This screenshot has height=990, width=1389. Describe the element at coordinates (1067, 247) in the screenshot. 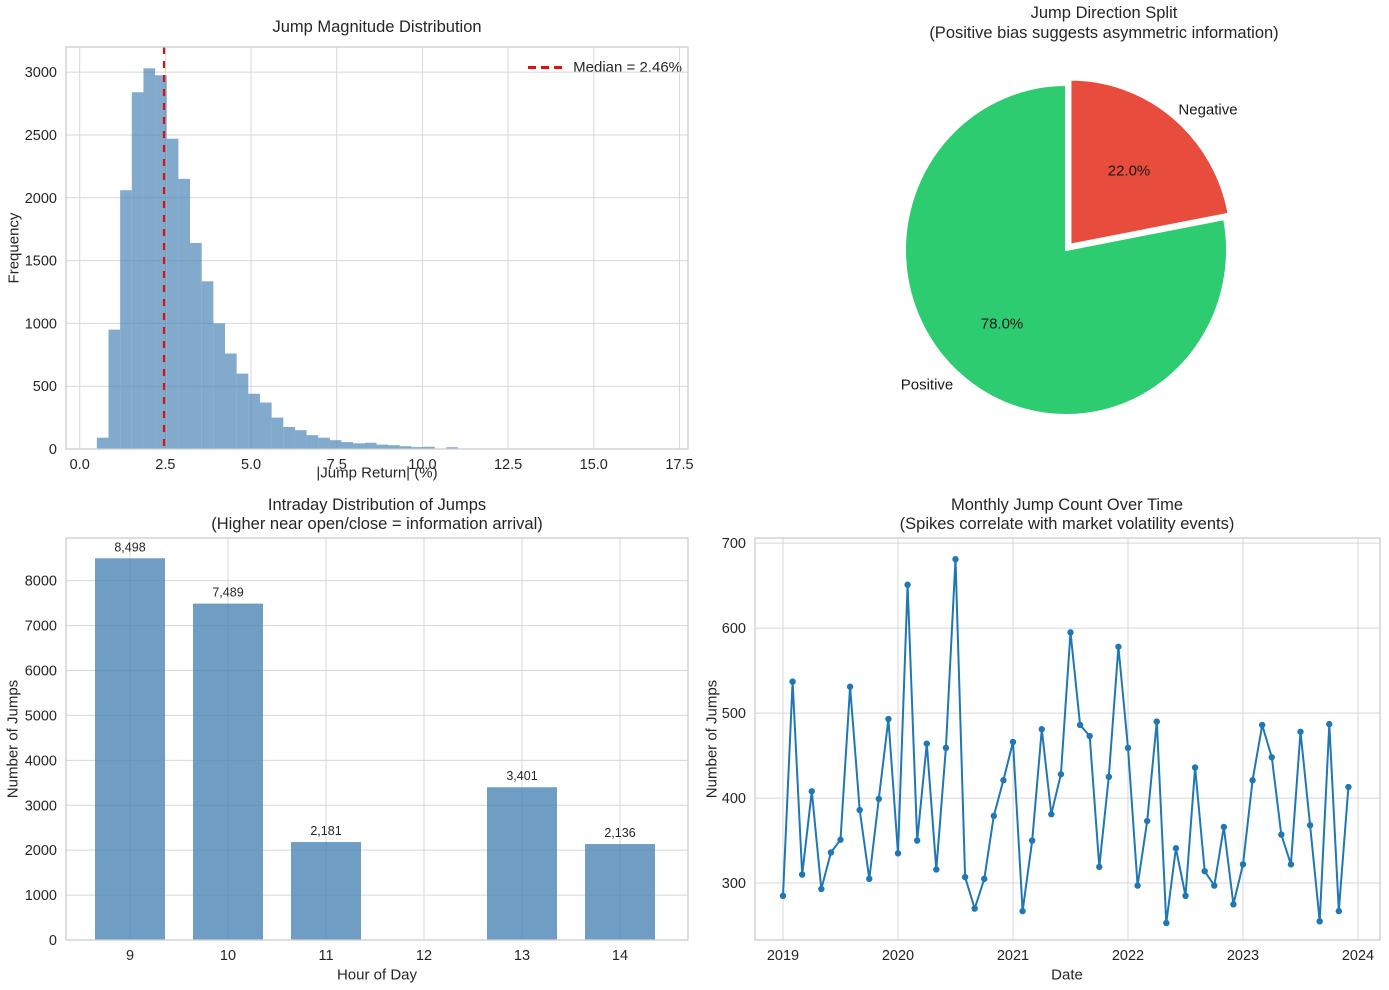

I see `pie-plot` at that location.